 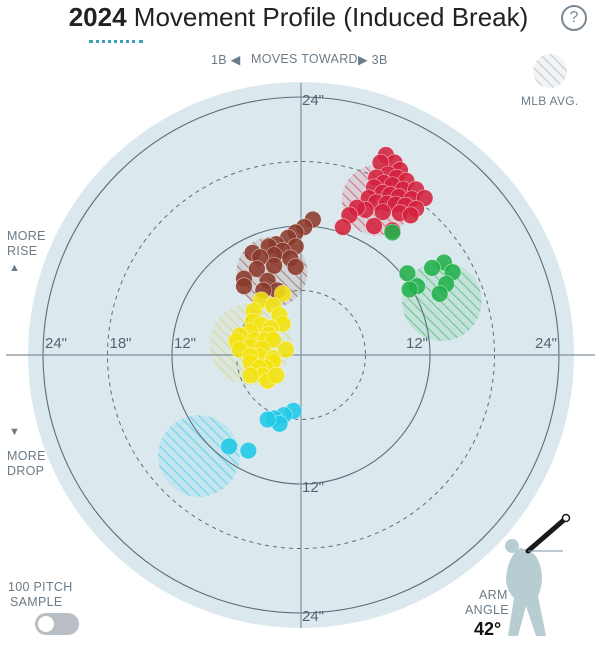 I want to click on arm-label-2: ANGLE, so click(x=487, y=610).